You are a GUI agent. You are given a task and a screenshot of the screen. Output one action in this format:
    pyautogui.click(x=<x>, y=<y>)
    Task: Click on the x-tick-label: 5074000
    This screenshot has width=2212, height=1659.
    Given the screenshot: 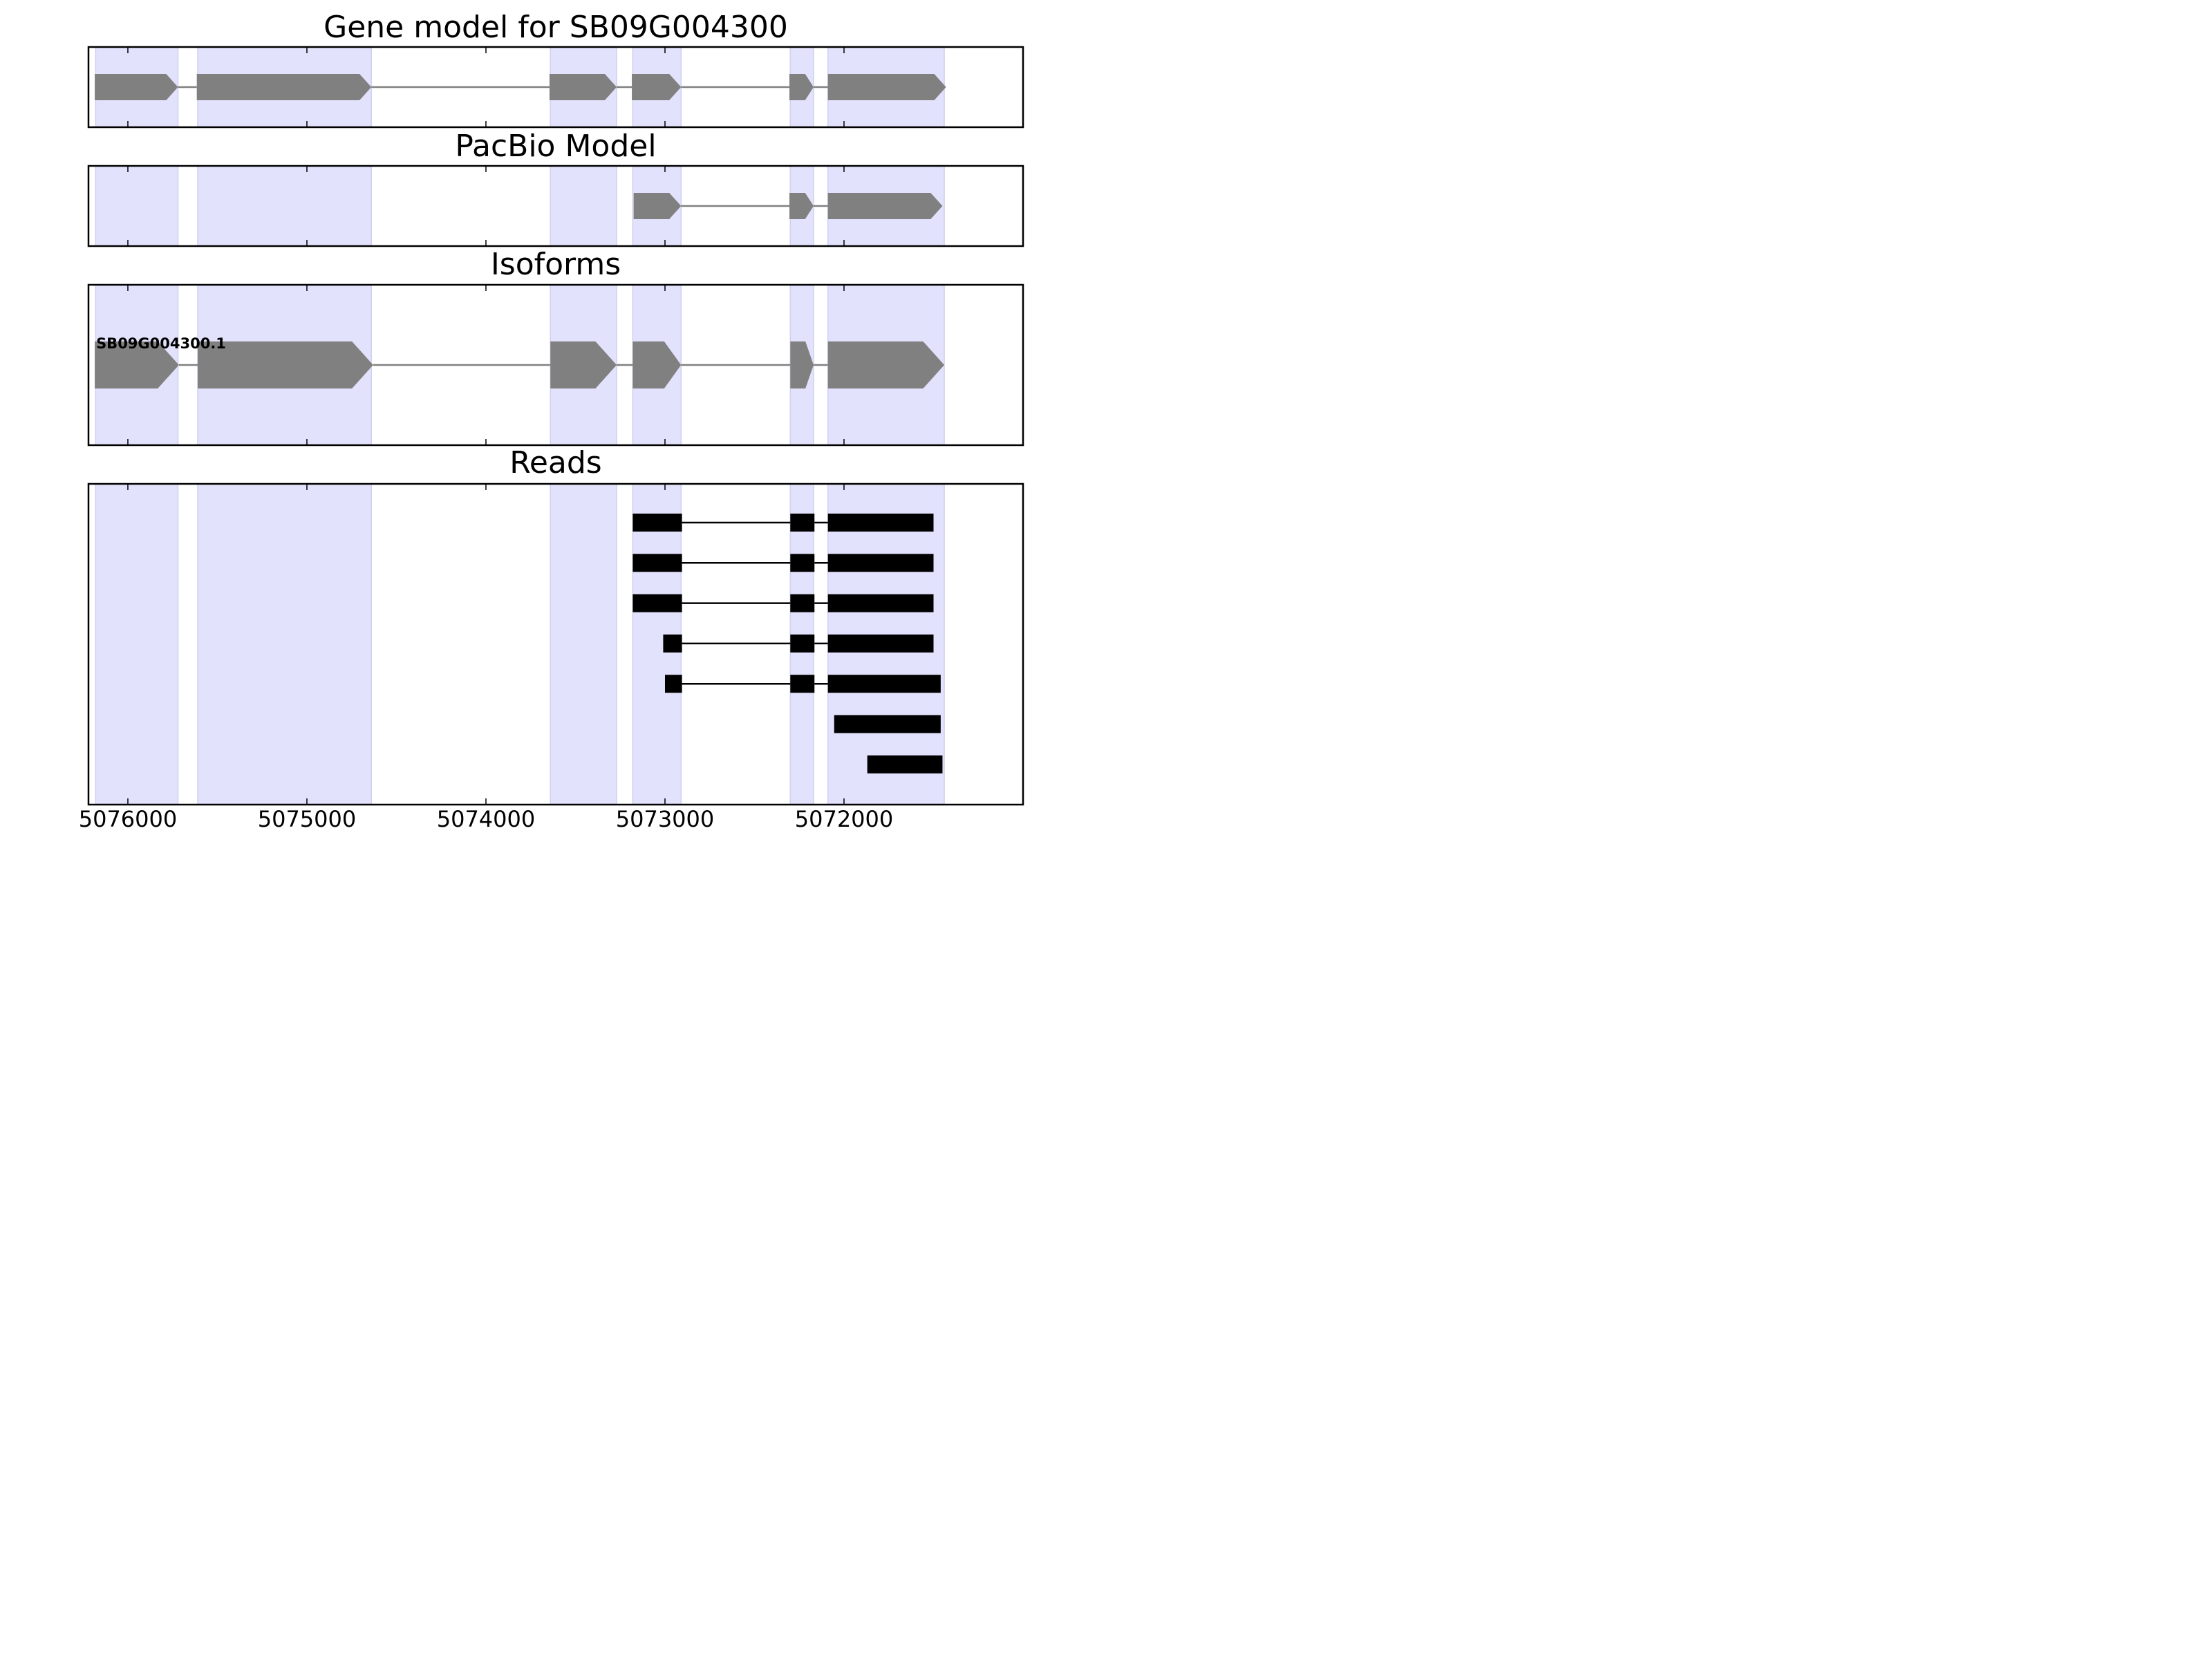 What is the action you would take?
    pyautogui.click(x=487, y=818)
    